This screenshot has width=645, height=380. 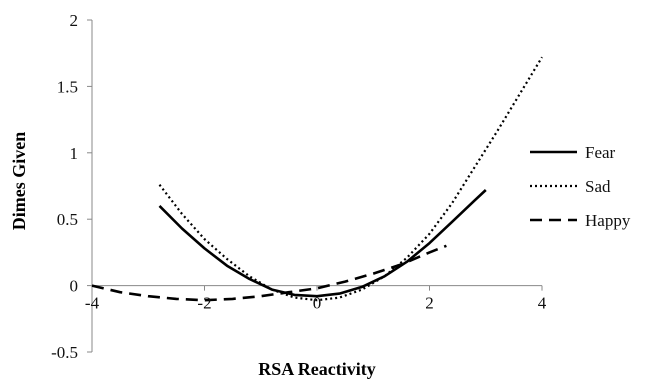 I want to click on x-tick-label: -4, so click(x=92, y=303).